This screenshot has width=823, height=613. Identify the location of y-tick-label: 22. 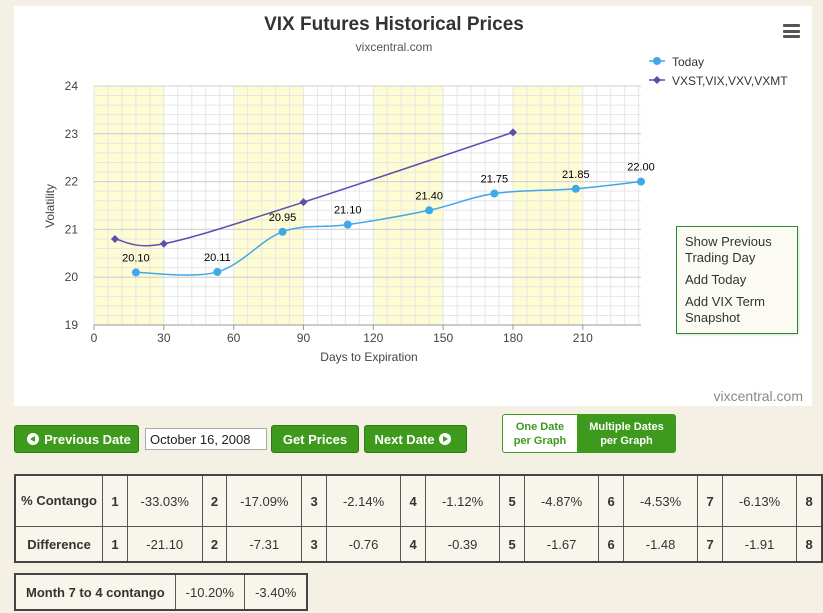
(72, 182).